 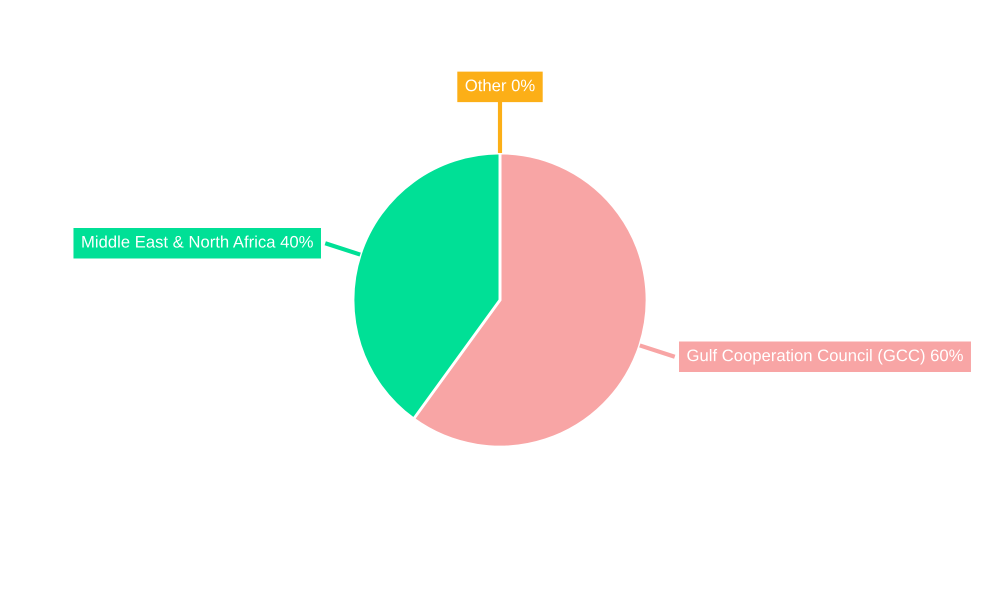 What do you see at coordinates (500, 85) in the screenshot?
I see `category-label: Other 0%` at bounding box center [500, 85].